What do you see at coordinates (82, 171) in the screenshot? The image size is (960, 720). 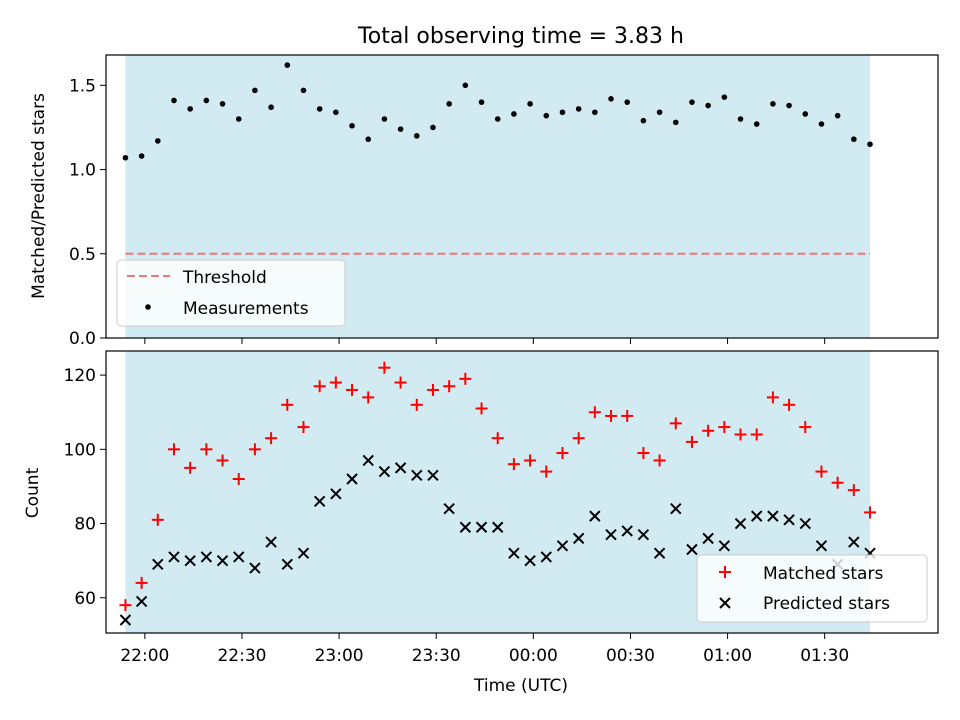 I see `top-y-tick-label: 1.0` at bounding box center [82, 171].